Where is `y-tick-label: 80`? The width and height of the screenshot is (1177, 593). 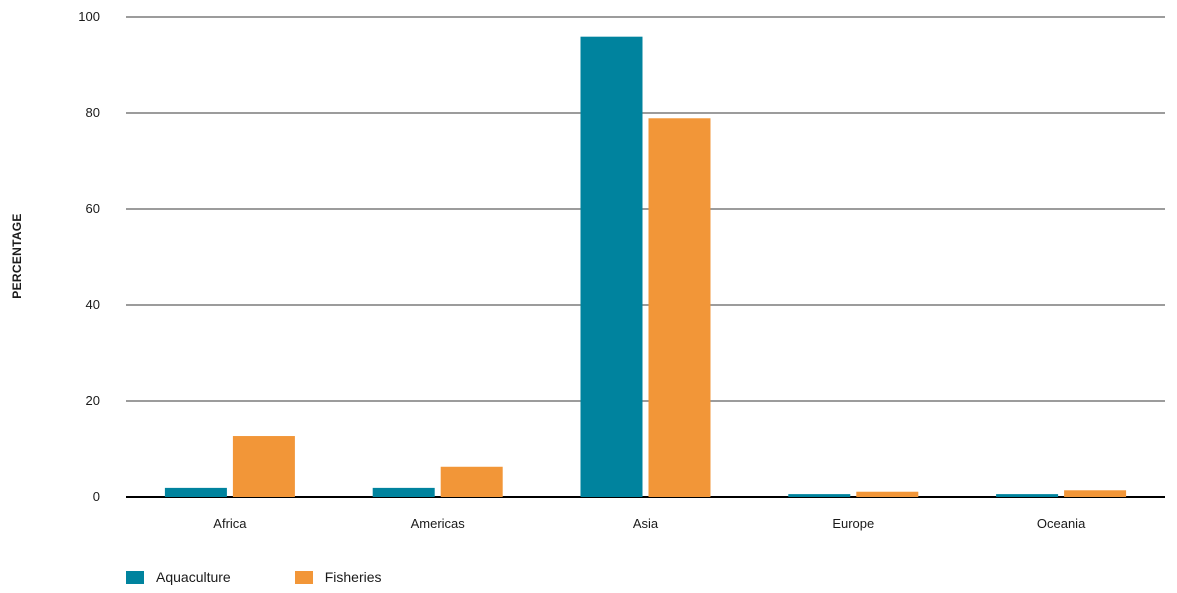 y-tick-label: 80 is located at coordinates (93, 112).